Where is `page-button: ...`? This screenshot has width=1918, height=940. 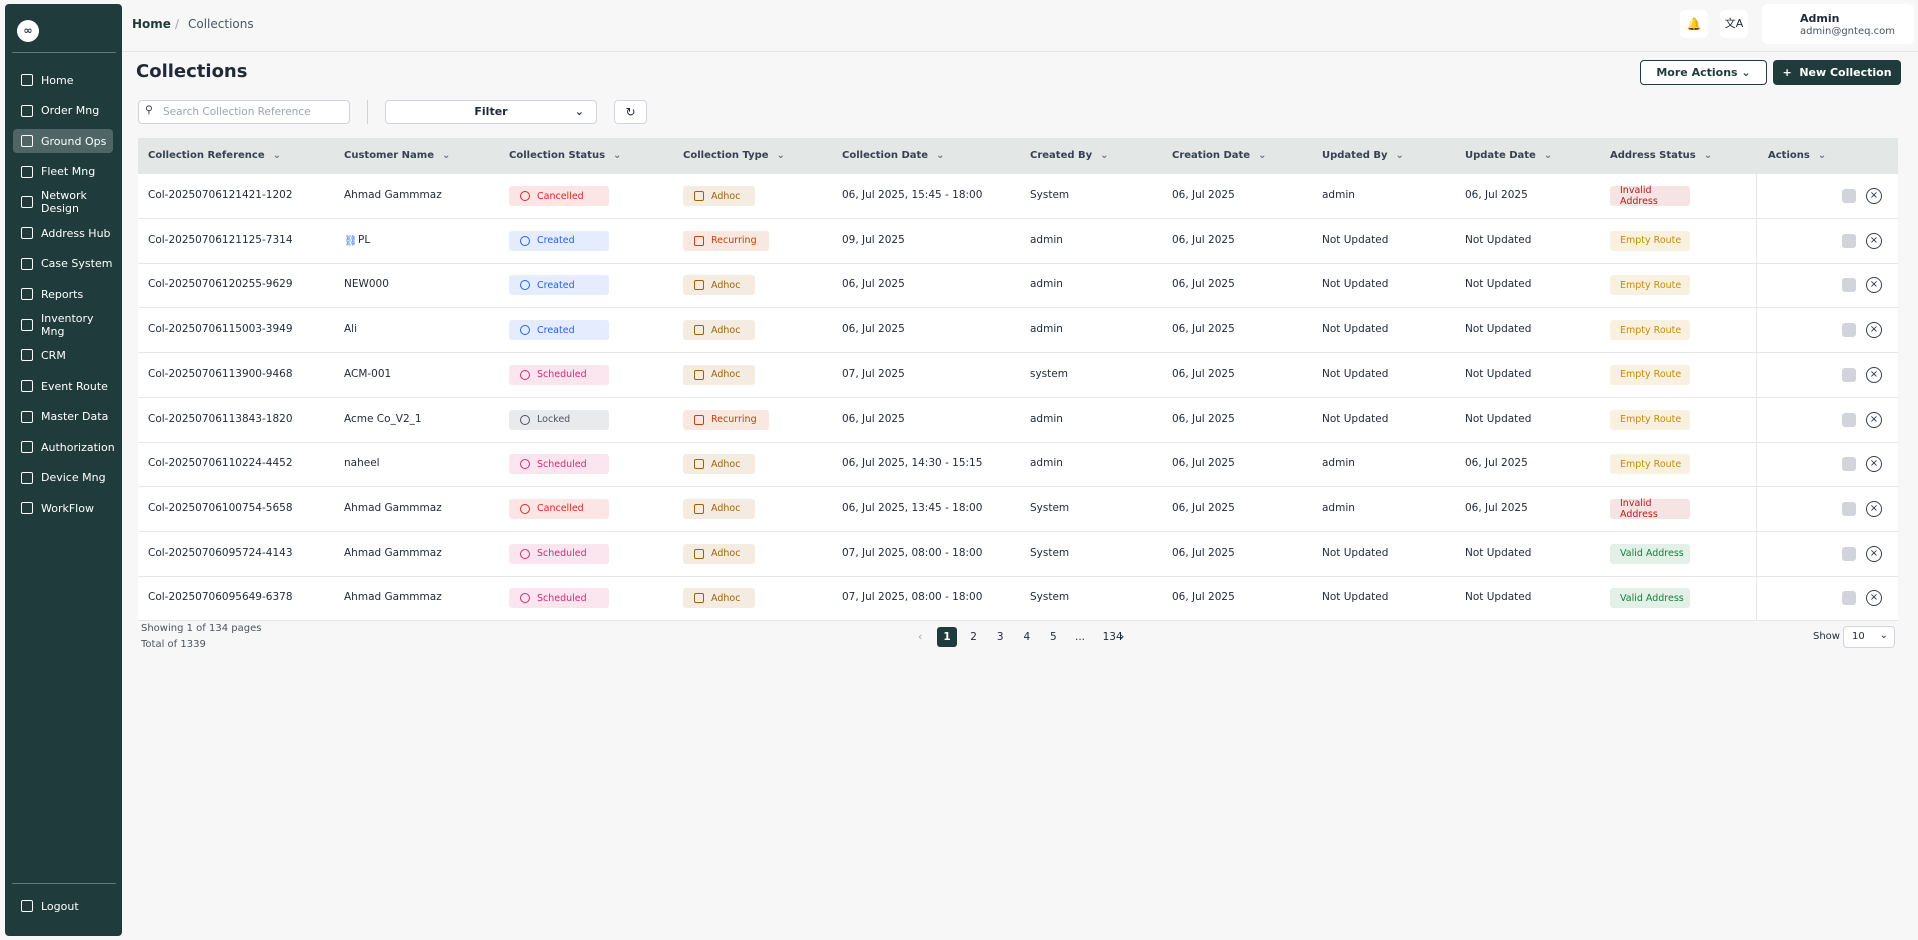 page-button: ... is located at coordinates (1079, 637).